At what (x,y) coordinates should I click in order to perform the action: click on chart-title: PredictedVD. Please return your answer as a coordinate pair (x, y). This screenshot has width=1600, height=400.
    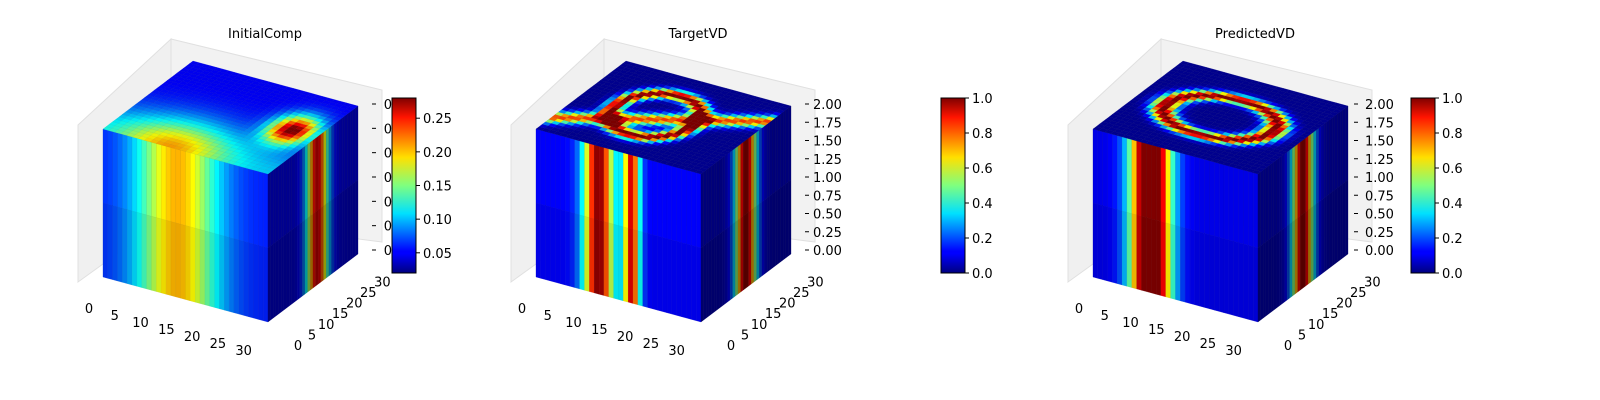
    Looking at the image, I should click on (1255, 34).